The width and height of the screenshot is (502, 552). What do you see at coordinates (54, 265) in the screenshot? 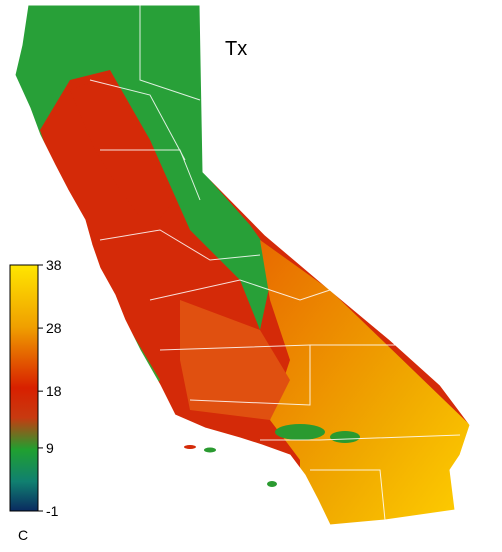
I see `colorbar-tick-label: 38` at bounding box center [54, 265].